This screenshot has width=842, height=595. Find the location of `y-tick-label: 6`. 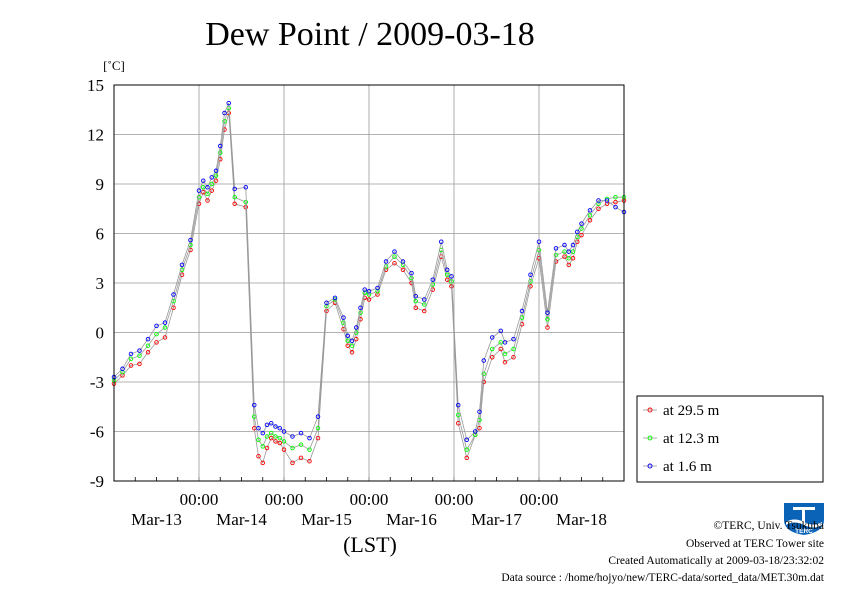

y-tick-label: 6 is located at coordinates (100, 234).